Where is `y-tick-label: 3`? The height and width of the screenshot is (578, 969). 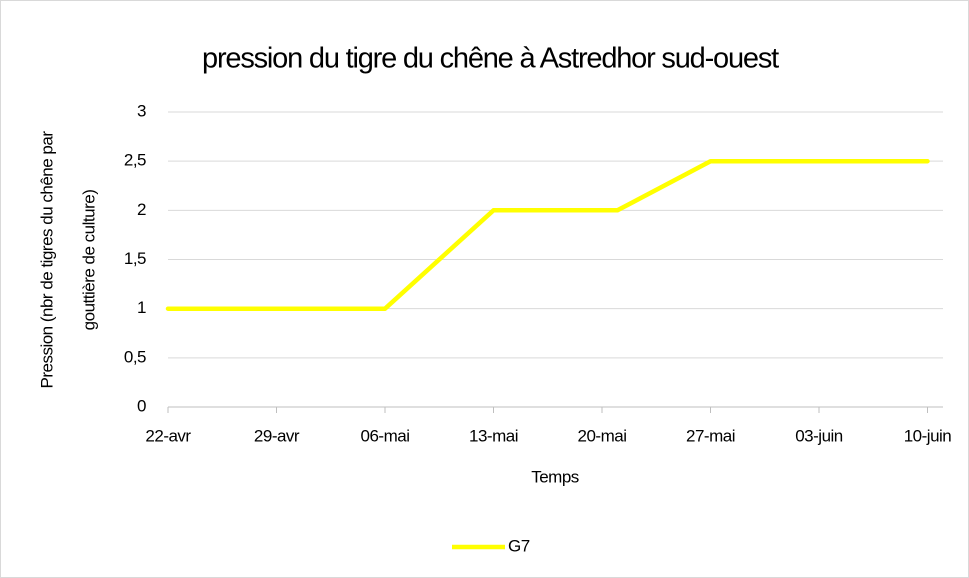 y-tick-label: 3 is located at coordinates (141, 110).